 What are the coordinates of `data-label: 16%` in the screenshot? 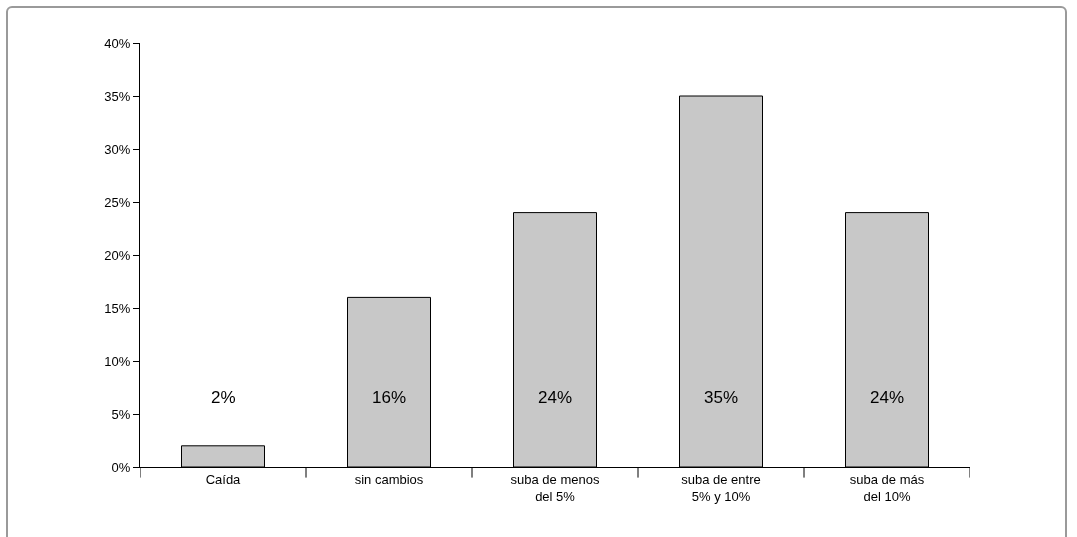 It's located at (389, 397).